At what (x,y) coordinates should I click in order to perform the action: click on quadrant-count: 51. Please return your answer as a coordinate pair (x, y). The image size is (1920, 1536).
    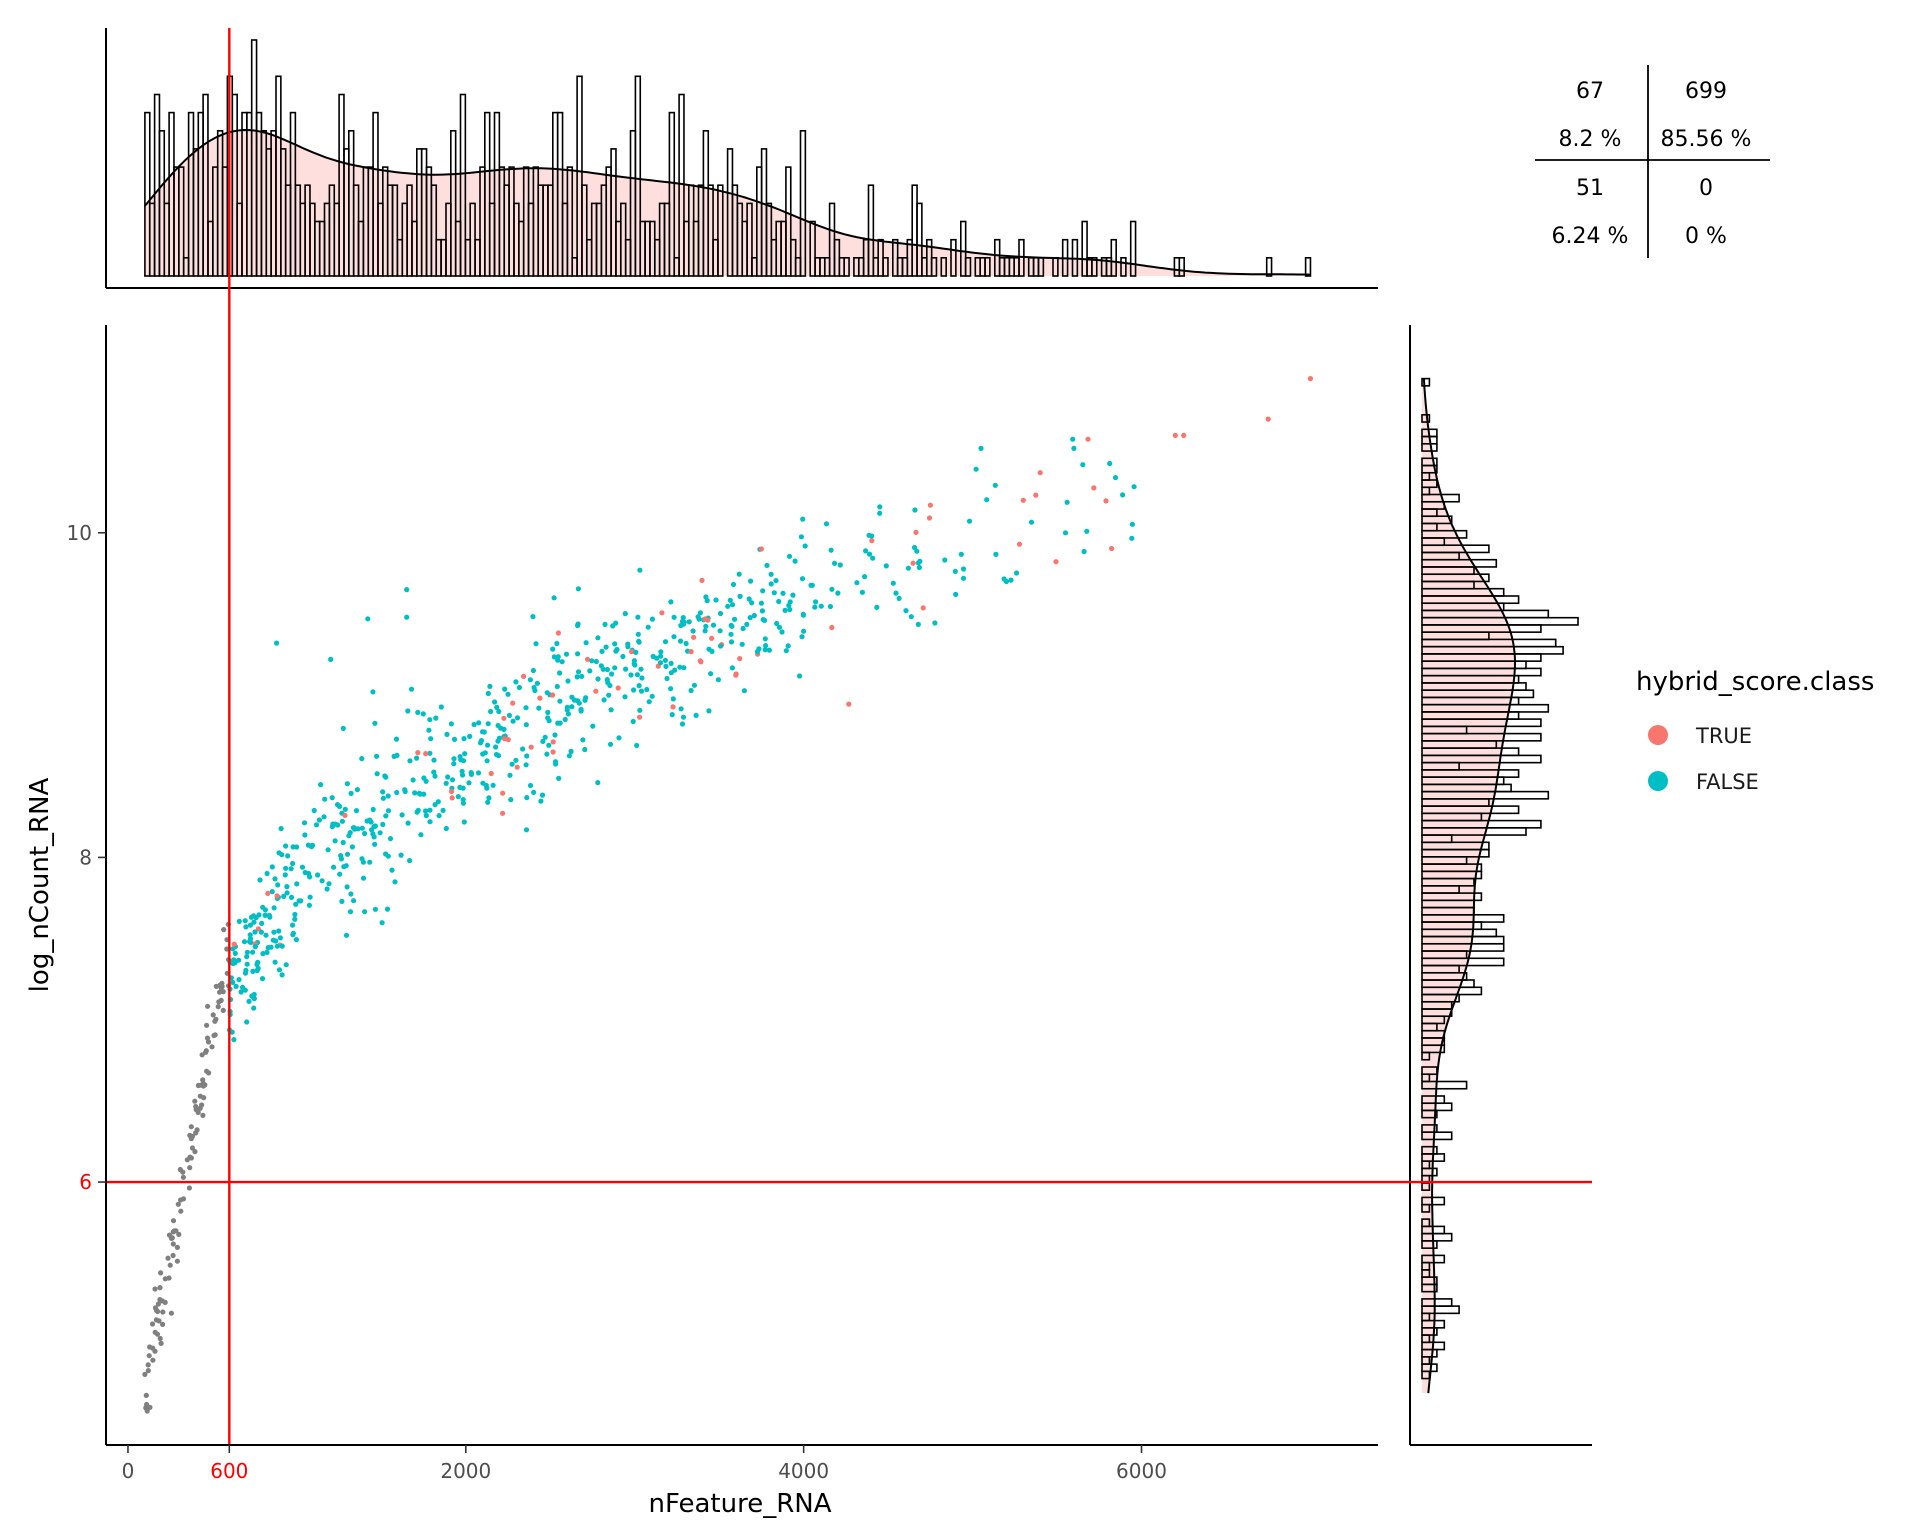
    Looking at the image, I should click on (1590, 188).